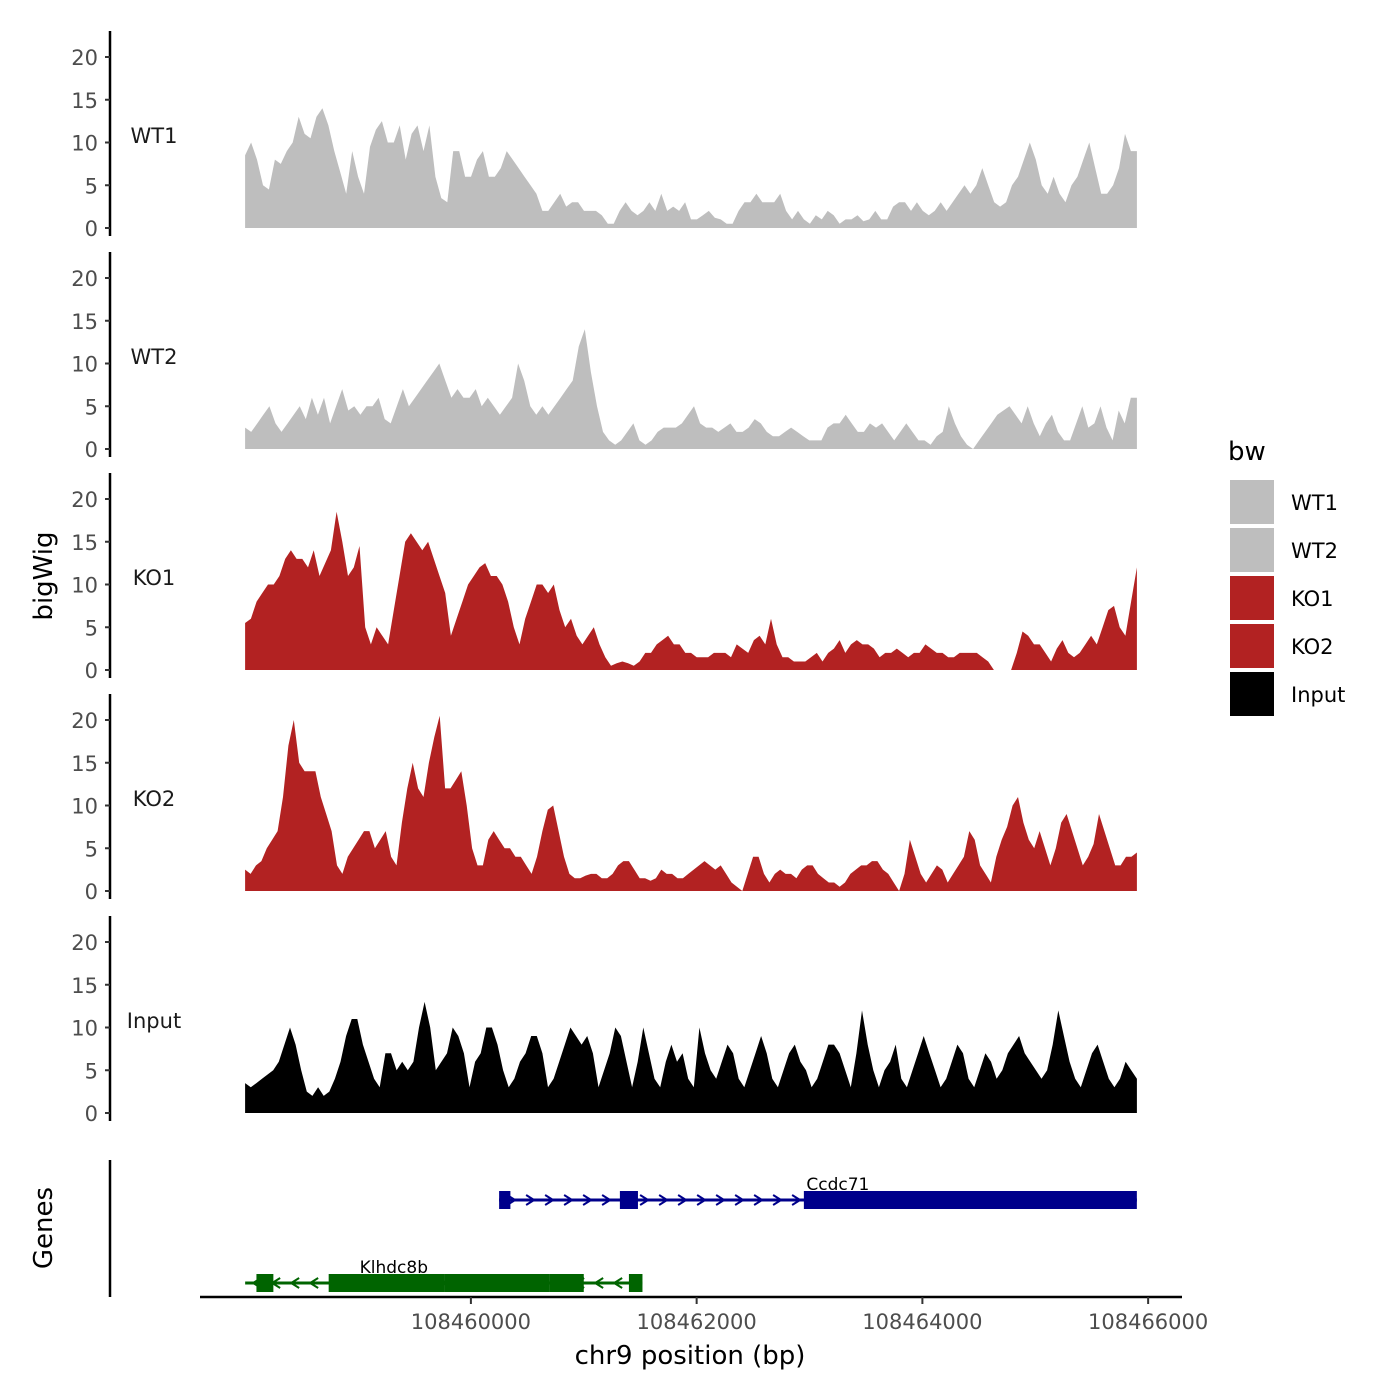  What do you see at coordinates (394, 1268) in the screenshot?
I see `gene-label: Klhdc8b` at bounding box center [394, 1268].